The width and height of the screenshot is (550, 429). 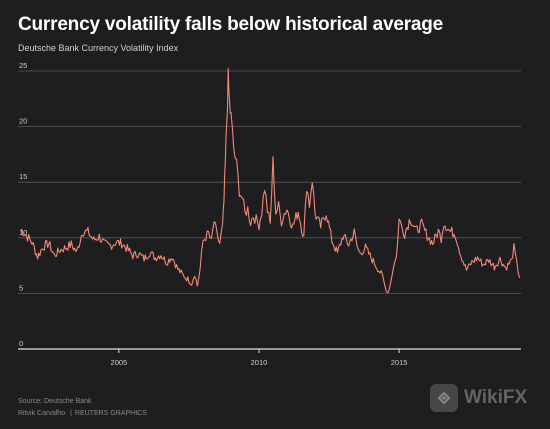 I want to click on wikifx-logo-glyph, so click(x=444, y=398).